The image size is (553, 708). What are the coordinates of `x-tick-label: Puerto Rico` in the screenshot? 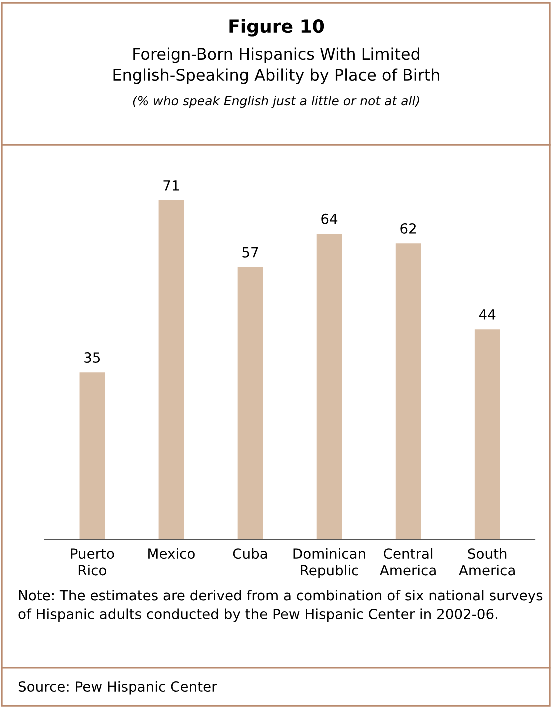 It's located at (92, 562).